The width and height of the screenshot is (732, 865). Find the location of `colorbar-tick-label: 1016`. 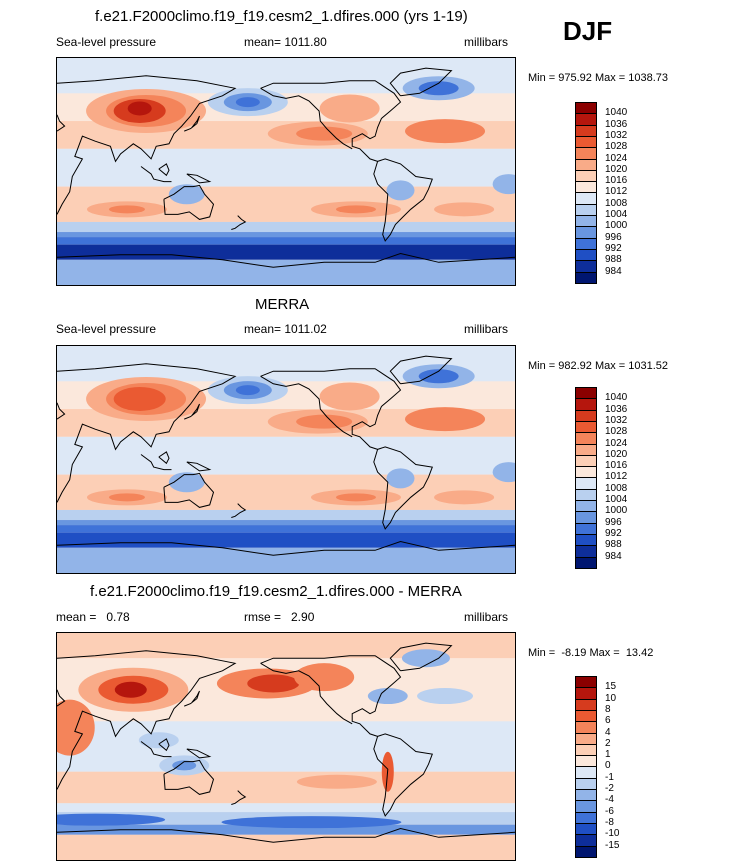

colorbar-tick-label: 1016 is located at coordinates (616, 181).